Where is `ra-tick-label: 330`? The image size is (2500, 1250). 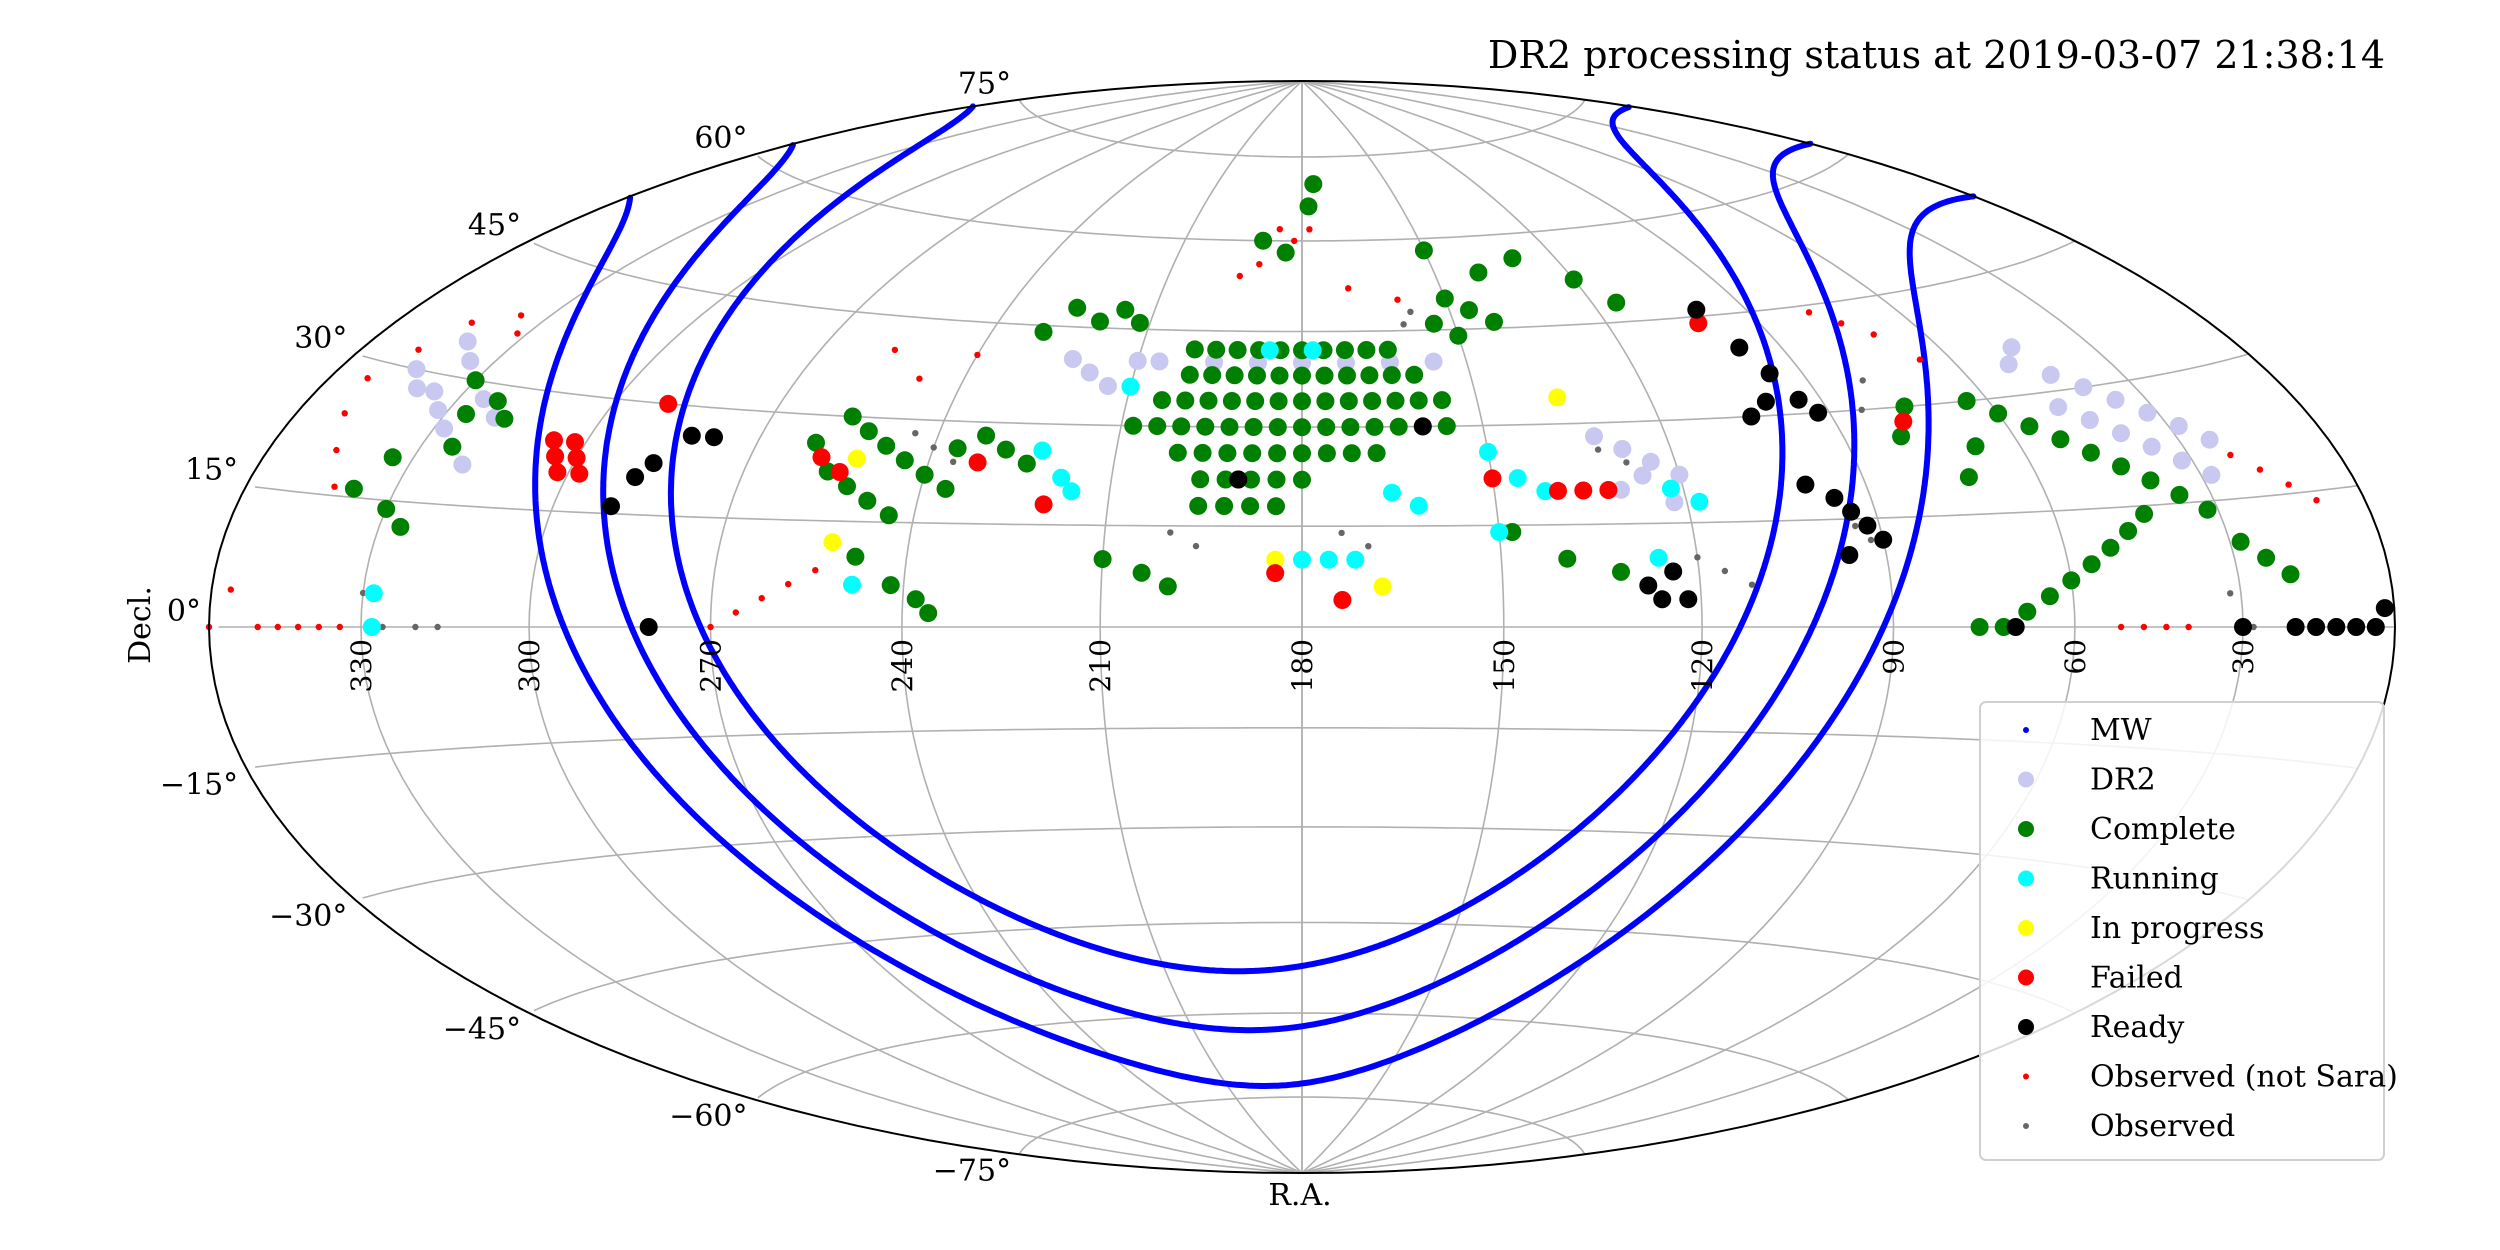
ra-tick-label: 330 is located at coordinates (361, 665).